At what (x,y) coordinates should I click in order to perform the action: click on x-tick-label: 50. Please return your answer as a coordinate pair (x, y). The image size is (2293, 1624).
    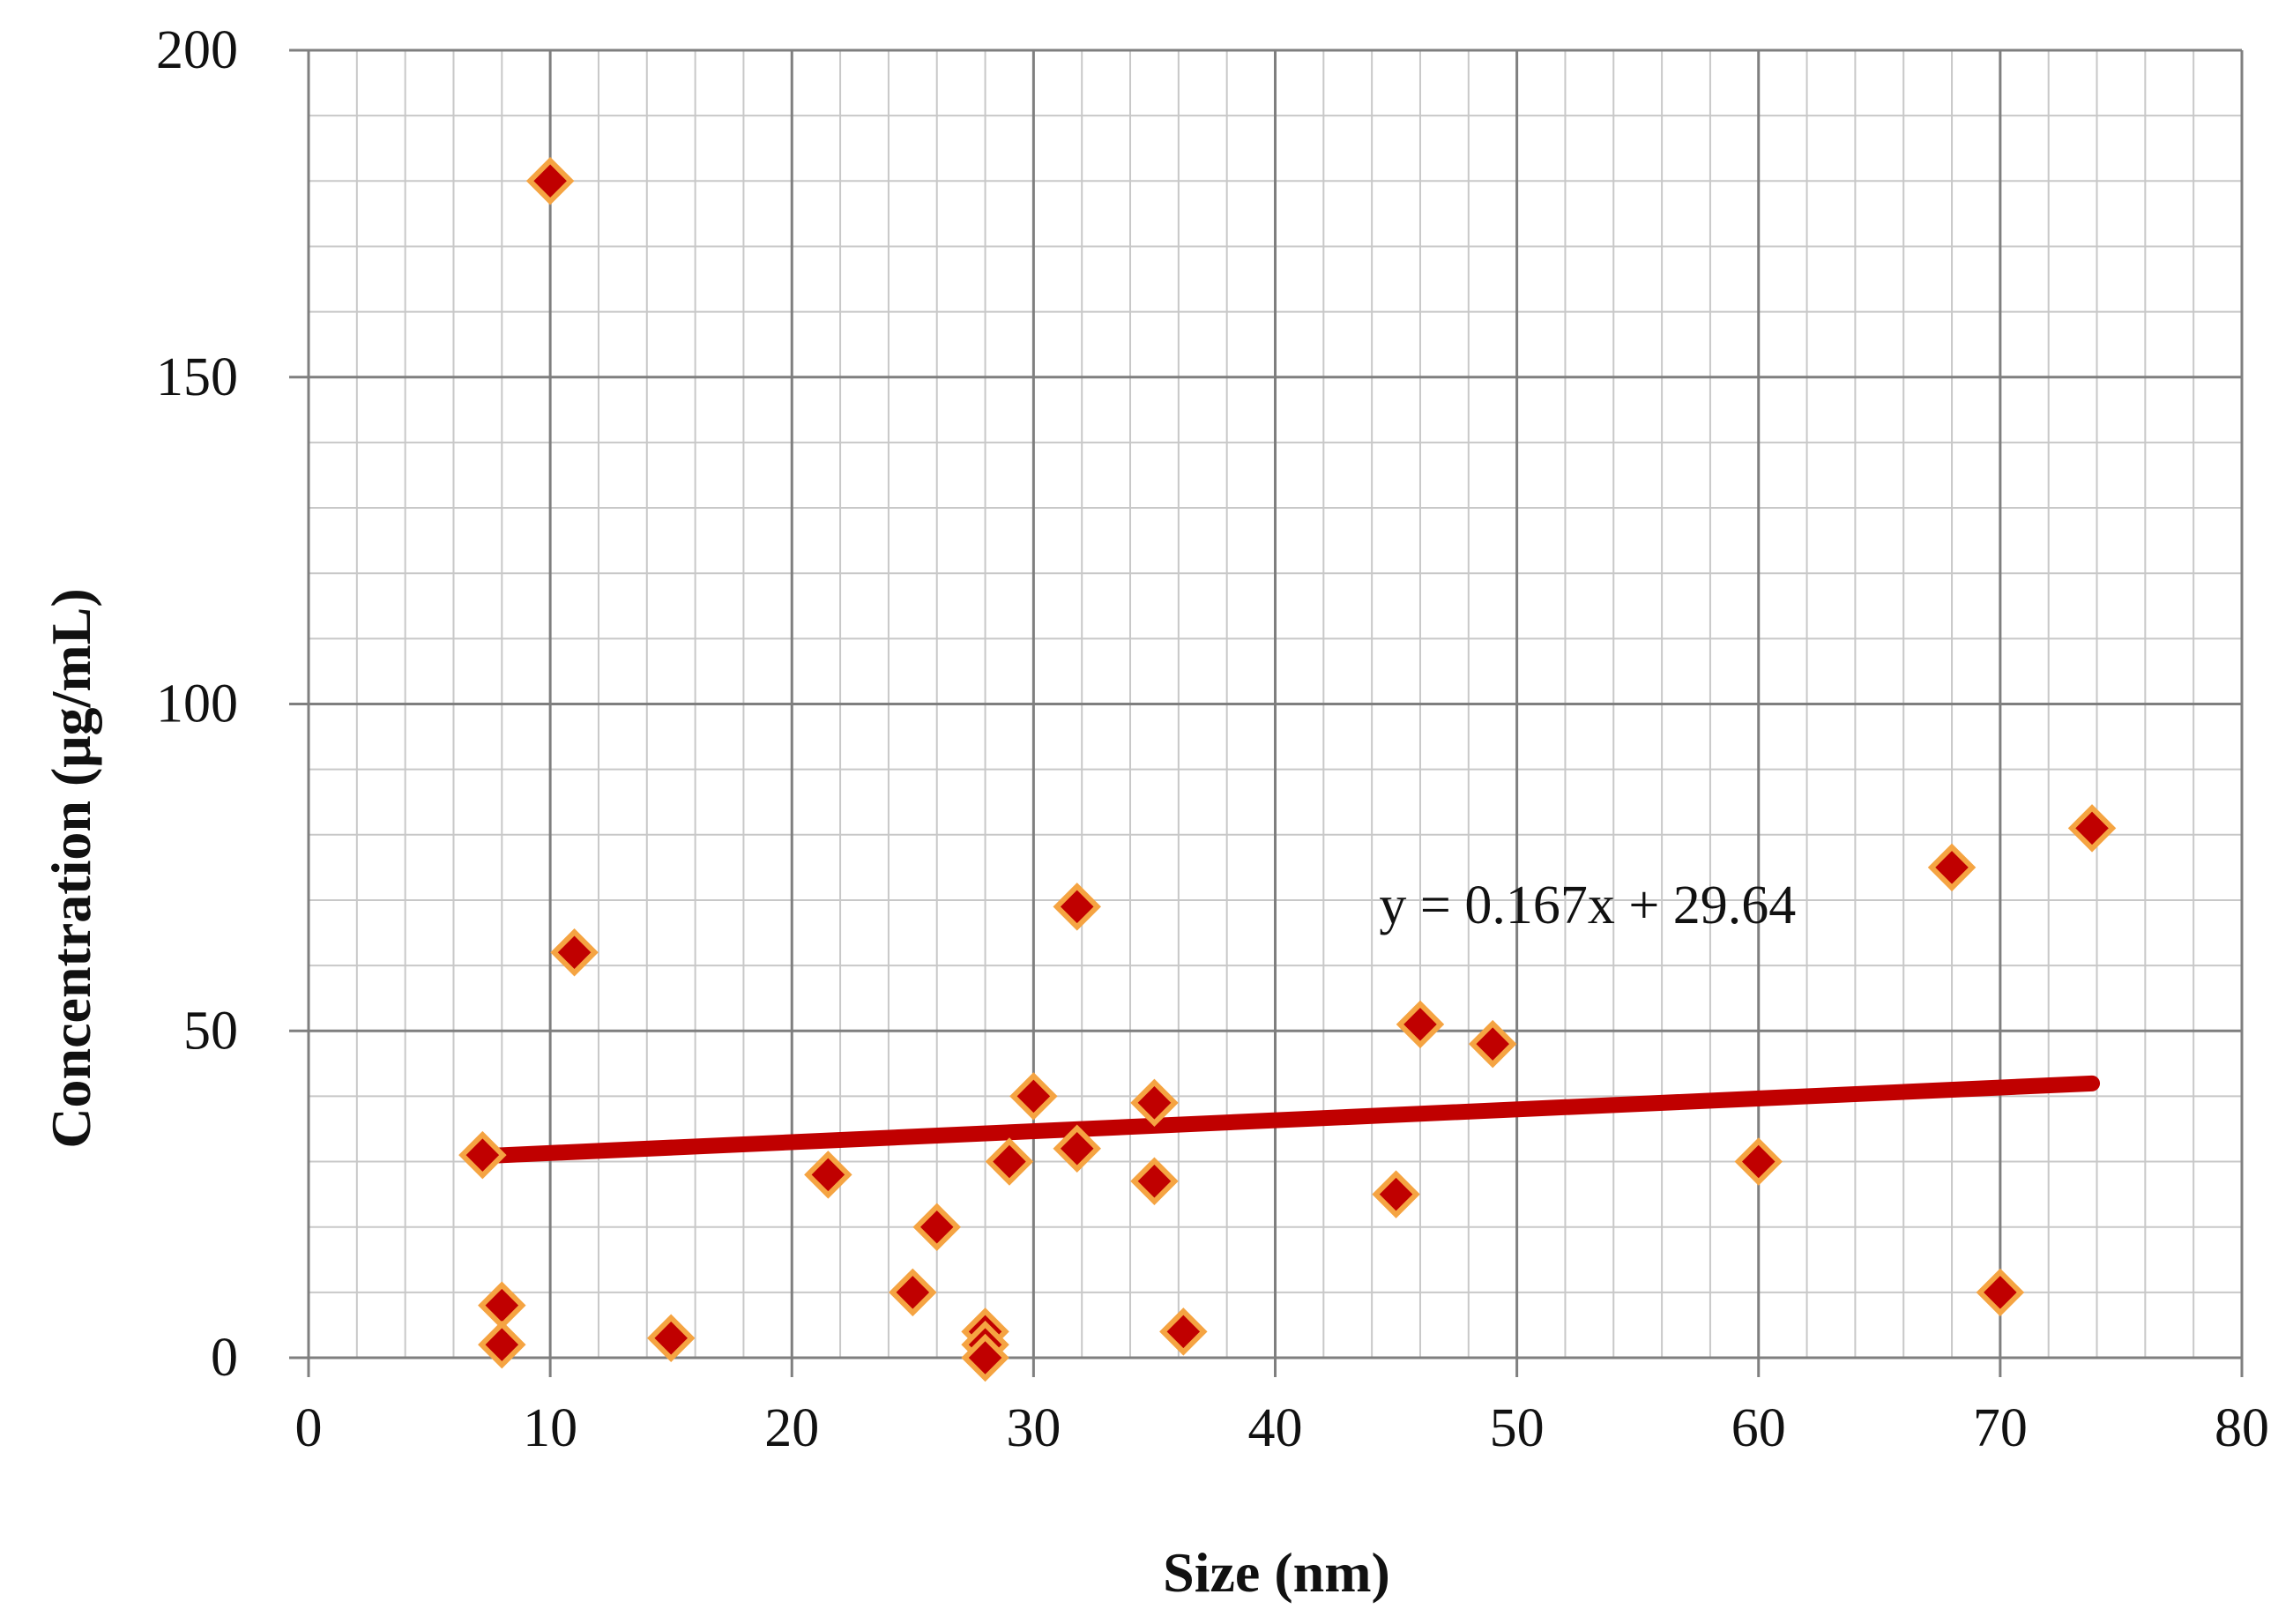
    Looking at the image, I should click on (1518, 1428).